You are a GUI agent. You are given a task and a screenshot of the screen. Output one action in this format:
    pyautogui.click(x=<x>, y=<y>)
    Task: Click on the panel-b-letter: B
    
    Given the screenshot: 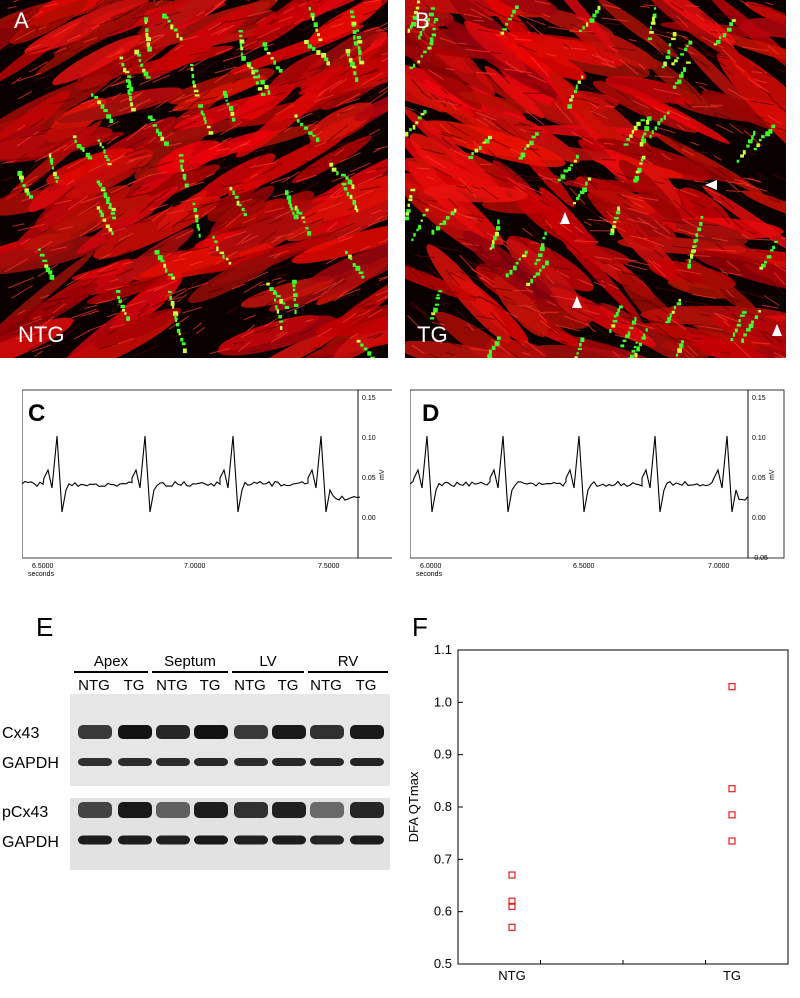 What is the action you would take?
    pyautogui.click(x=422, y=20)
    